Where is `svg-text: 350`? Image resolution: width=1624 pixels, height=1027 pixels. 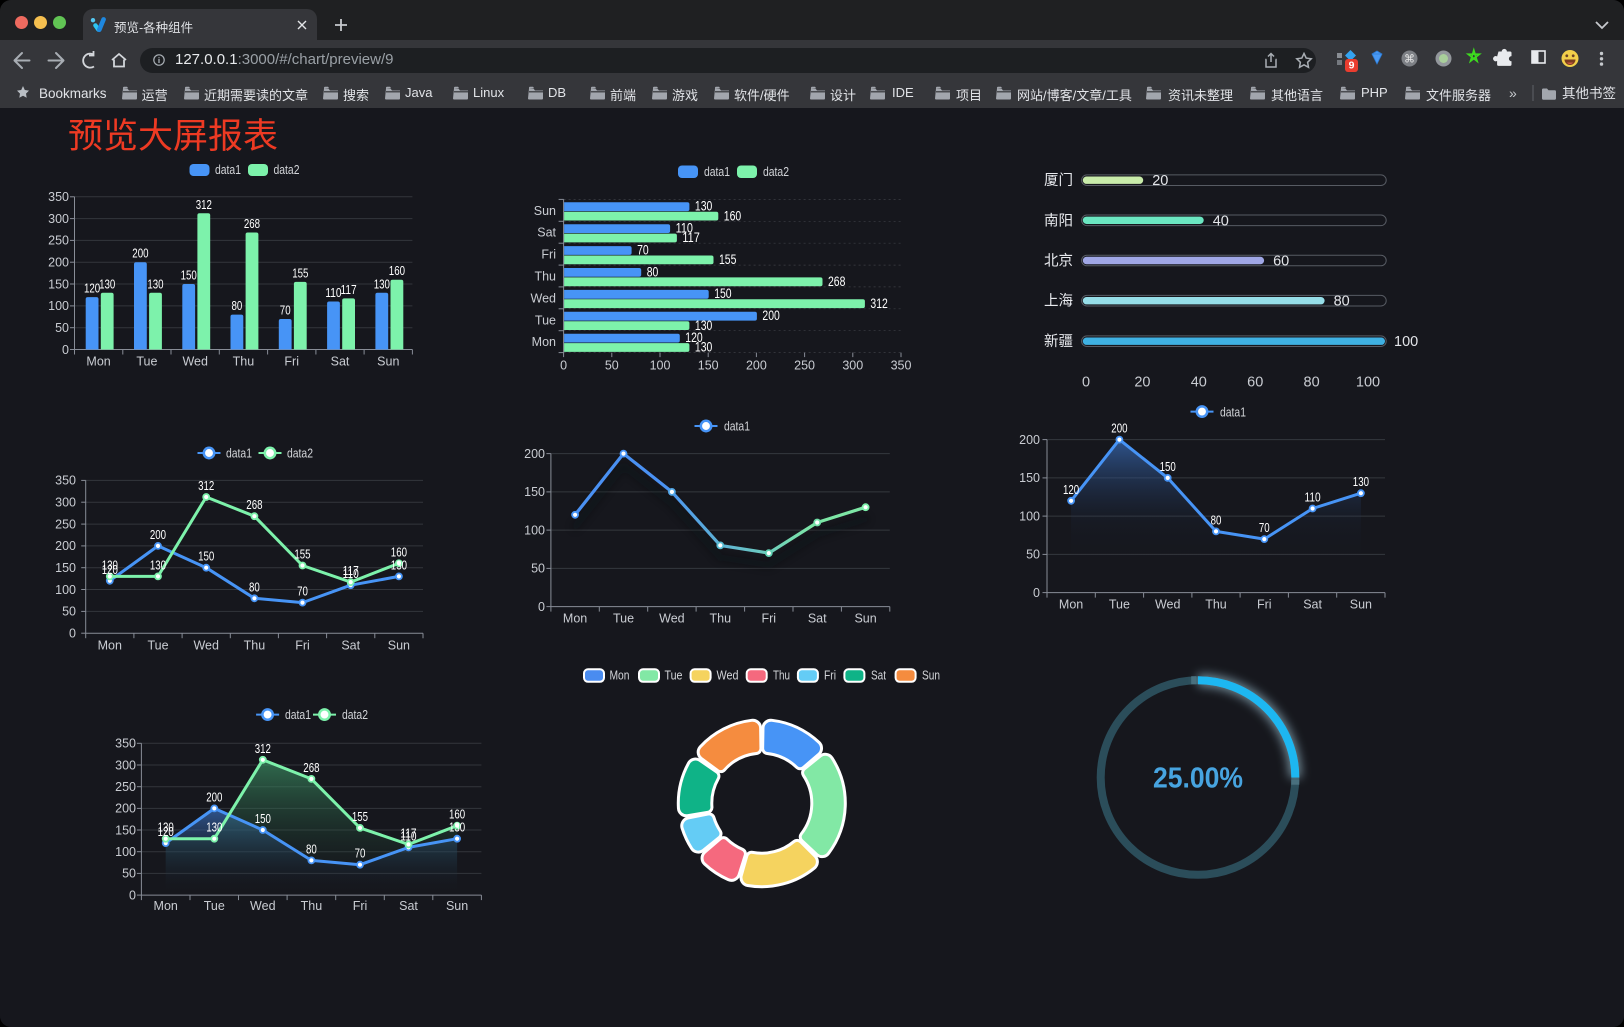 svg-text: 350 is located at coordinates (58, 197).